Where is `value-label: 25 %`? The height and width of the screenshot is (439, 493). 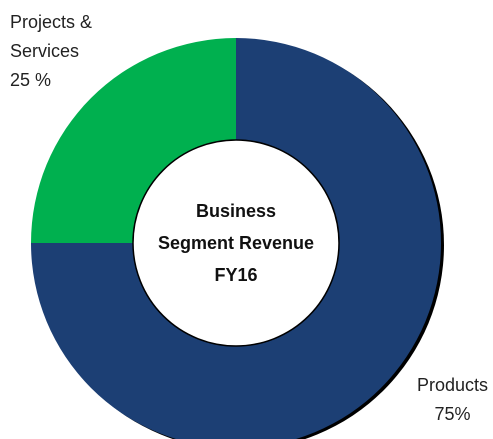 value-label: 25 % is located at coordinates (31, 80).